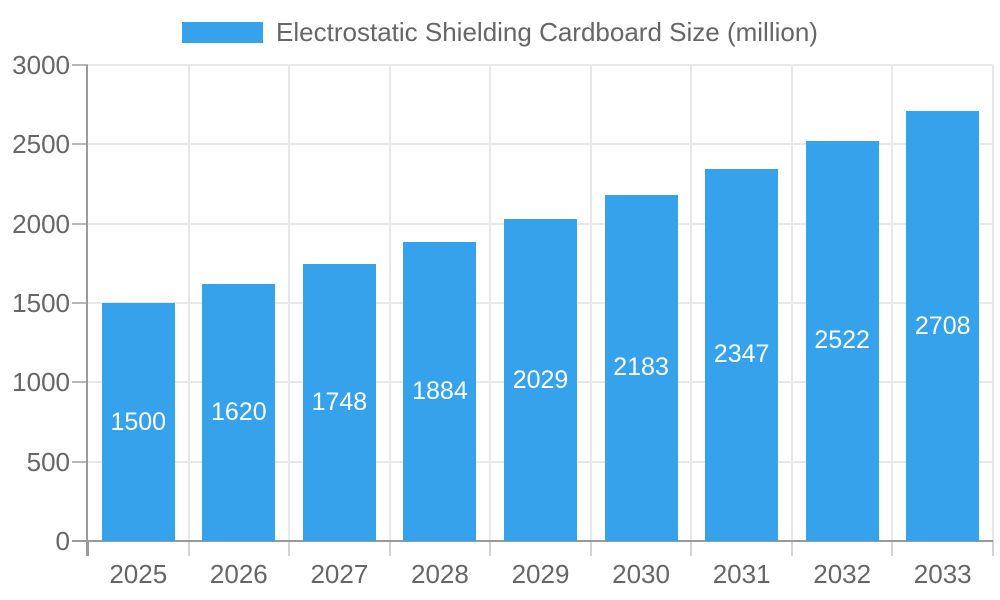 Image resolution: width=1000 pixels, height=600 pixels. I want to click on bar-text: 2347, so click(741, 354).